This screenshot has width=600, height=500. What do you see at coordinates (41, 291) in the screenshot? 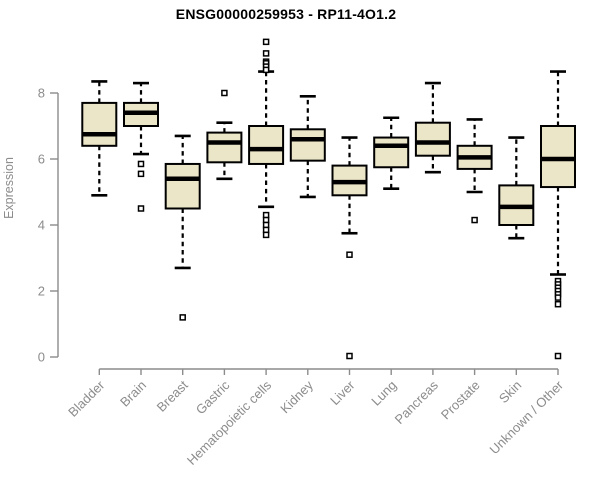
I see `y-tick-label: 2` at bounding box center [41, 291].